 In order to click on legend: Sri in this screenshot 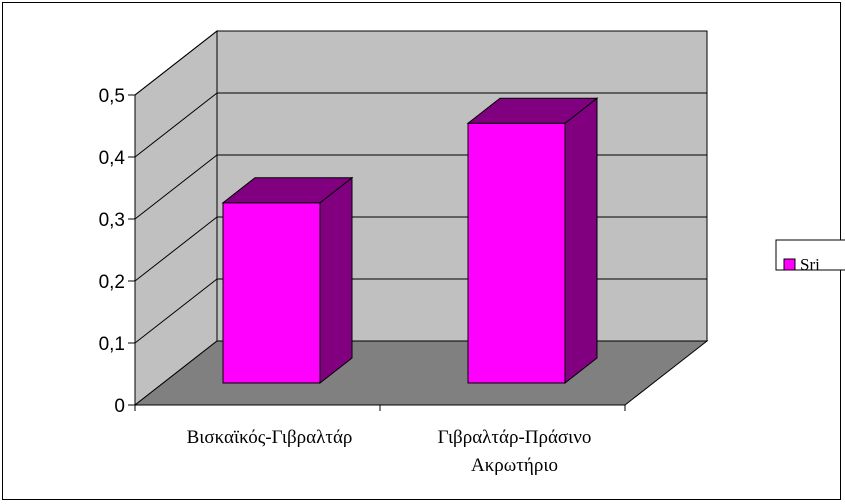, I will do `click(810, 256)`.